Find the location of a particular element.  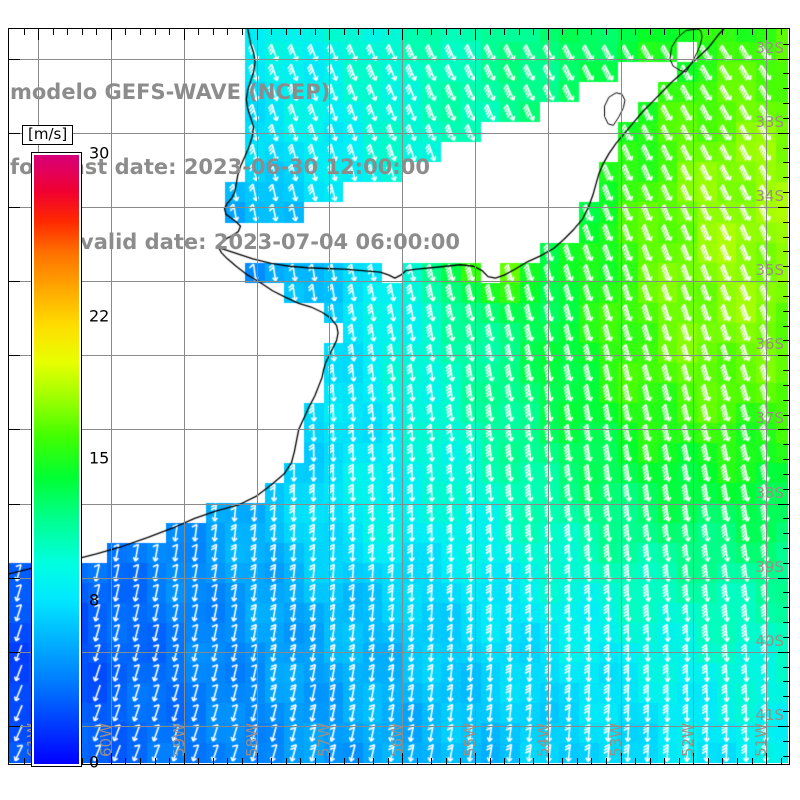

latitude-label: 33S is located at coordinates (769, 121).